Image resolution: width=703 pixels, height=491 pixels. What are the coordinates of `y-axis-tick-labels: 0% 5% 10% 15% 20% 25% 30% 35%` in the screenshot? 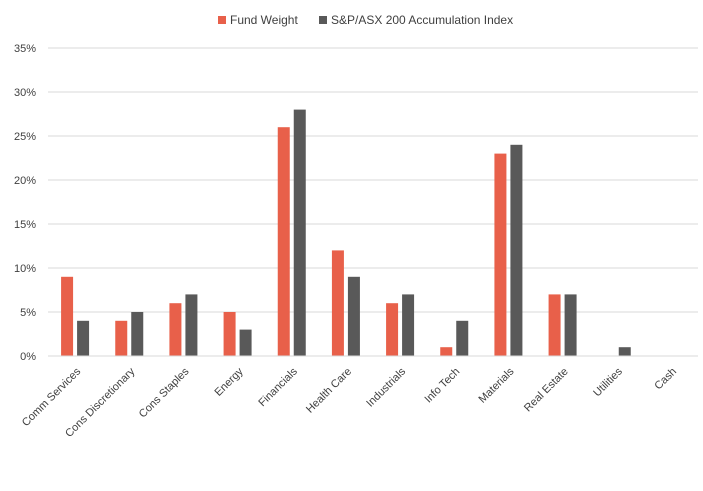 It's located at (25, 203).